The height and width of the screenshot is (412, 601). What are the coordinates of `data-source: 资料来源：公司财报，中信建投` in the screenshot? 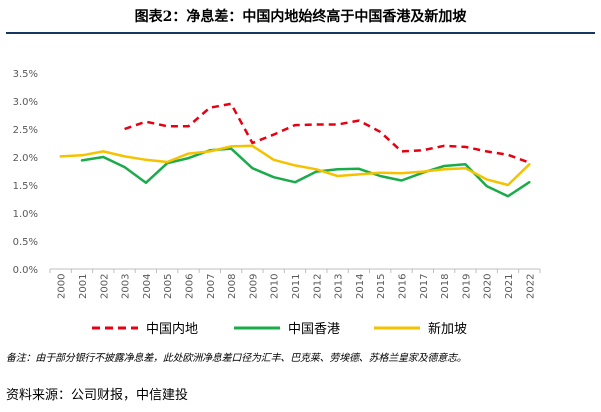 It's located at (97, 395).